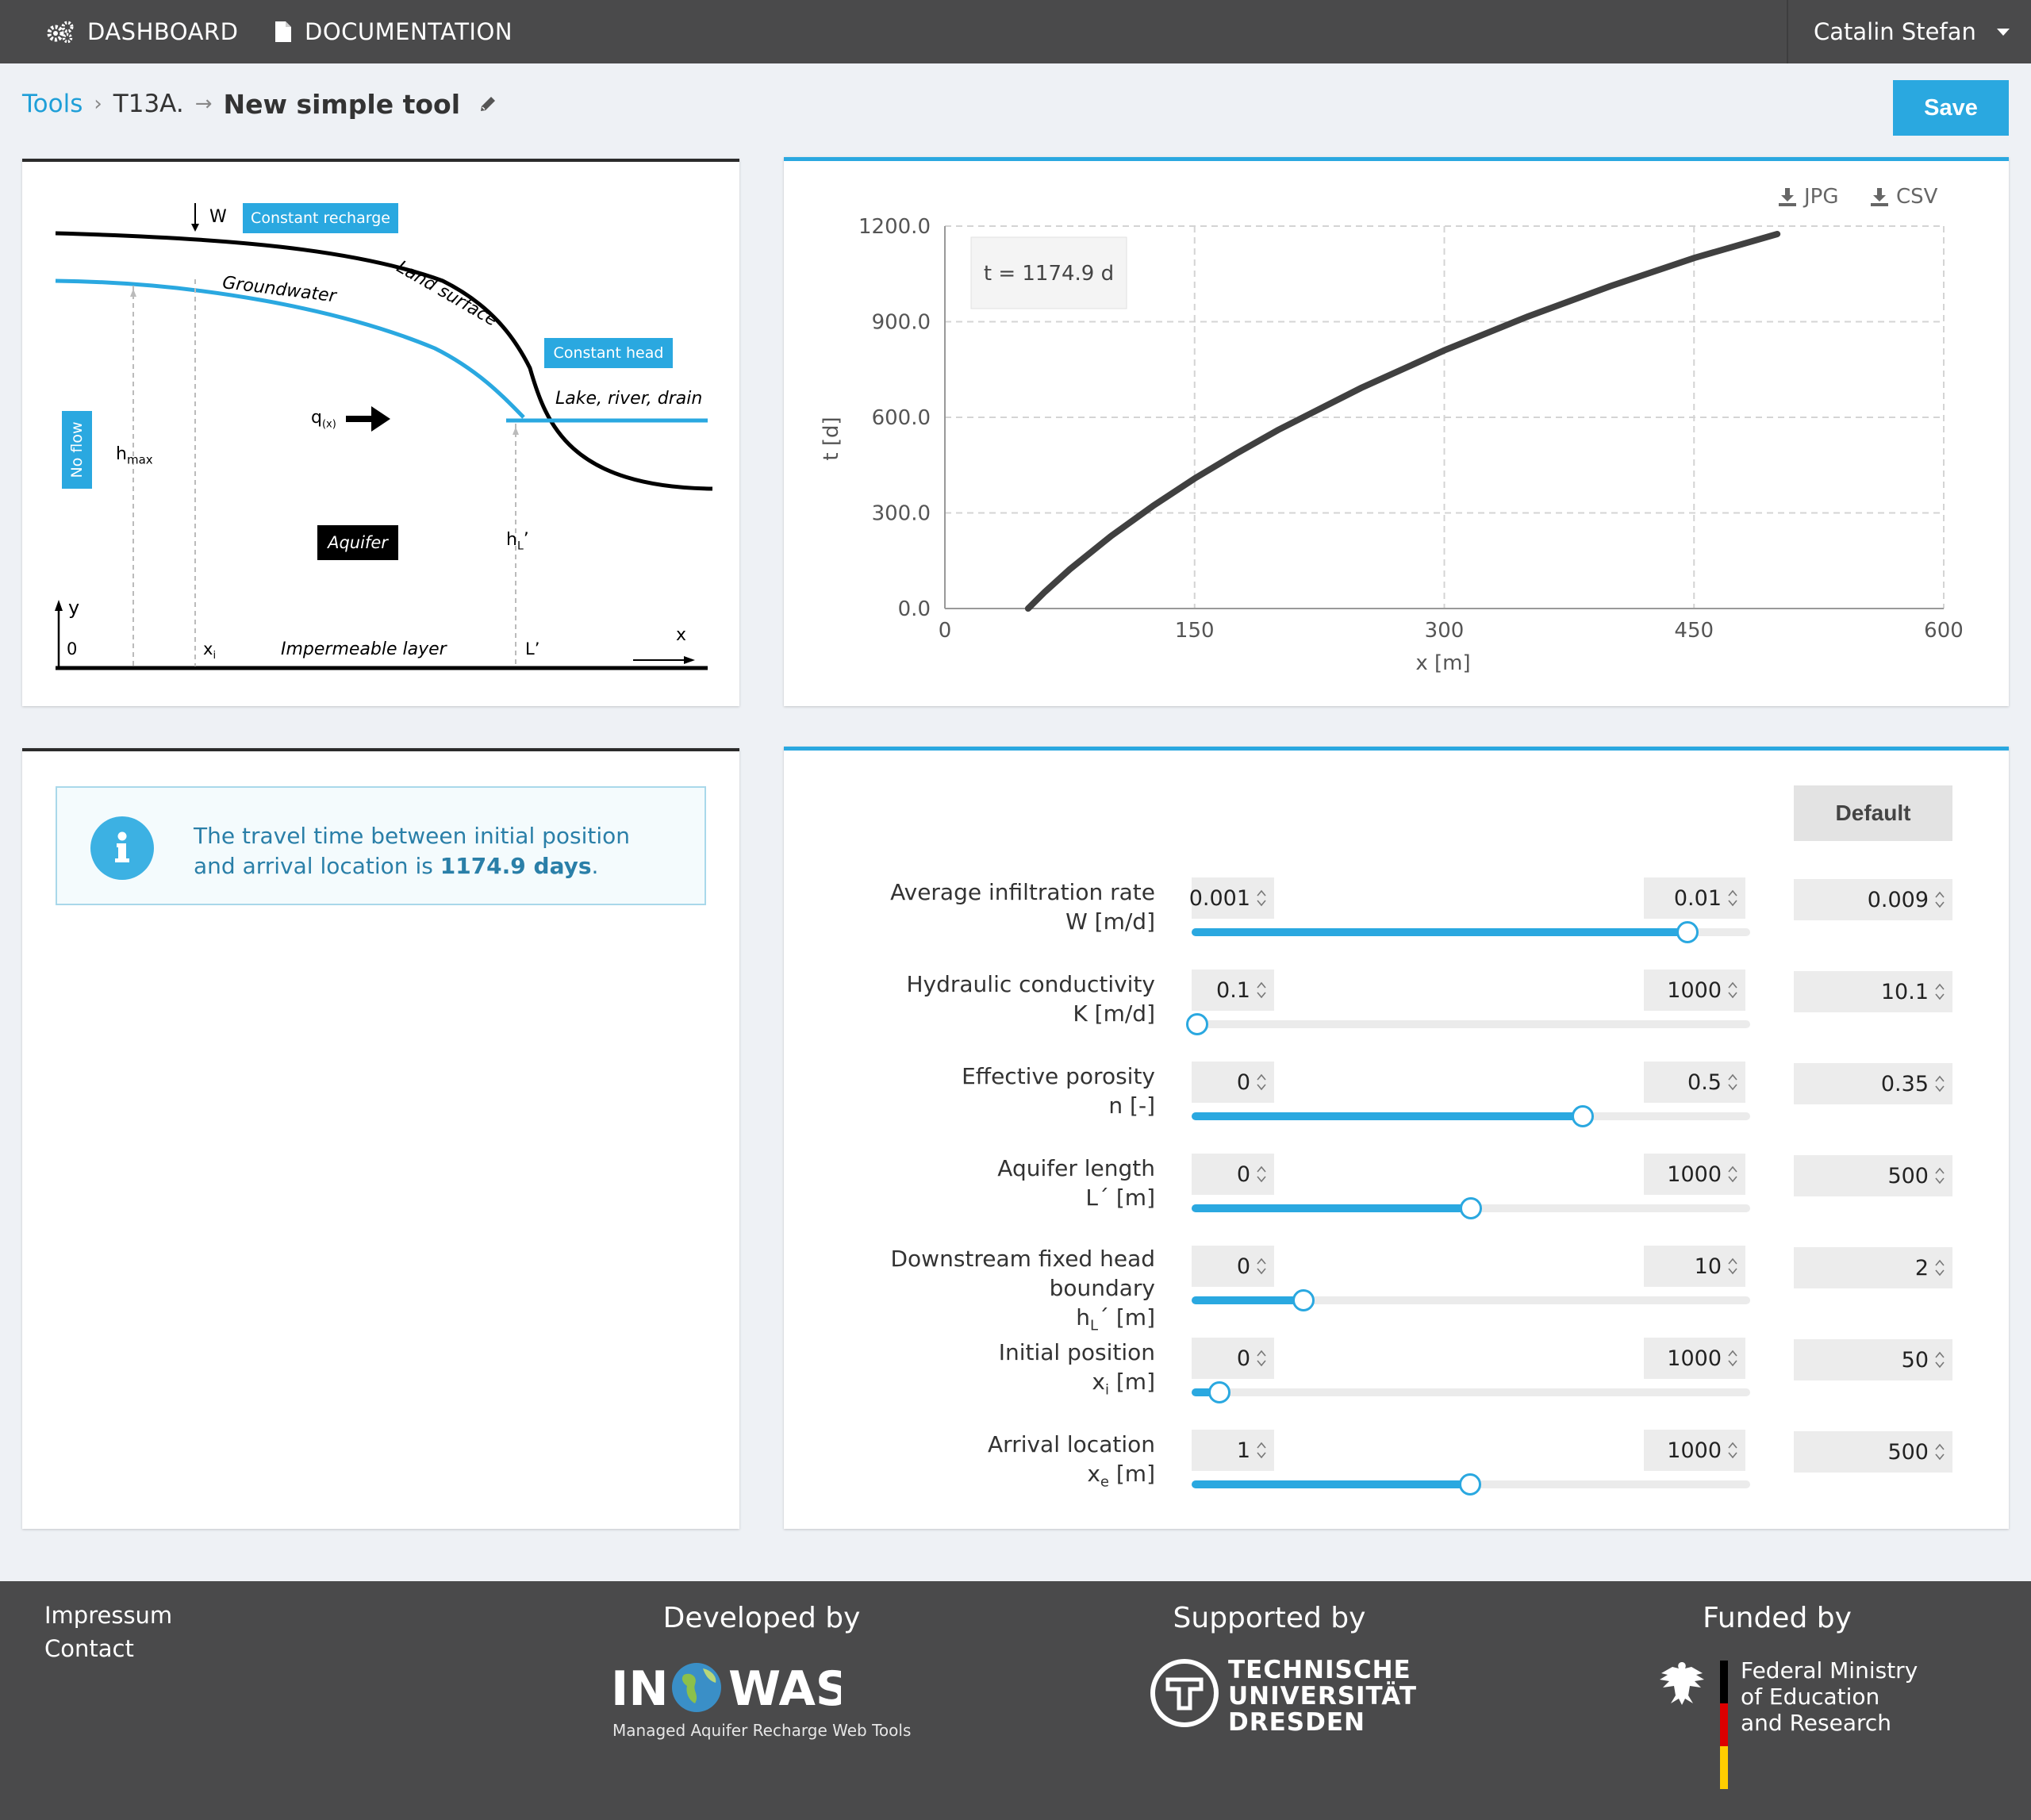 This screenshot has height=1820, width=2031. What do you see at coordinates (1023, 1290) in the screenshot?
I see `param-label: Downstream fixed head boundary hL´ [m]` at bounding box center [1023, 1290].